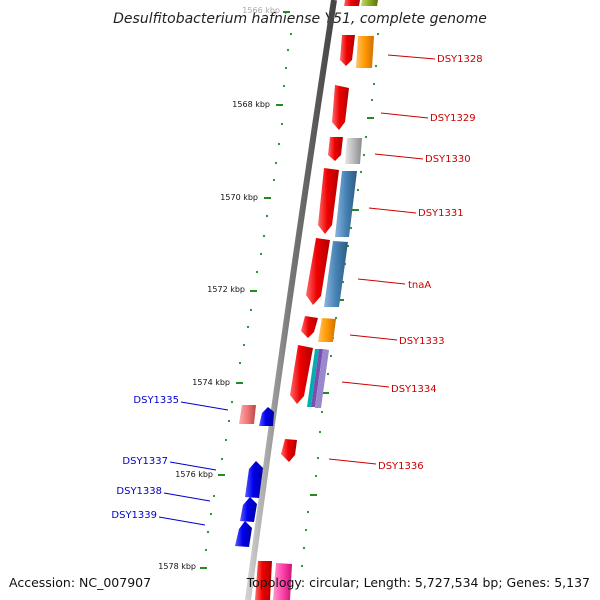 The height and width of the screenshot is (600, 600). Describe the element at coordinates (441, 213) in the screenshot. I see `gene-label: DSY1331` at that location.